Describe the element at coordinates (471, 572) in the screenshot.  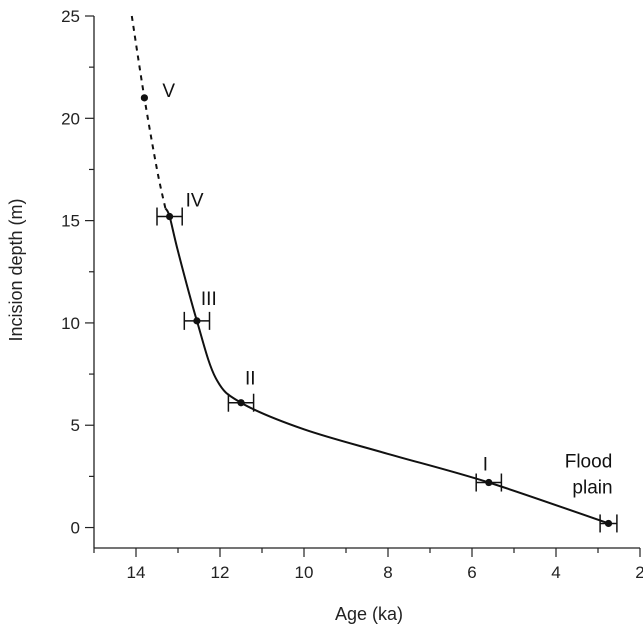
I see `x-tick-label-6: 6` at that location.